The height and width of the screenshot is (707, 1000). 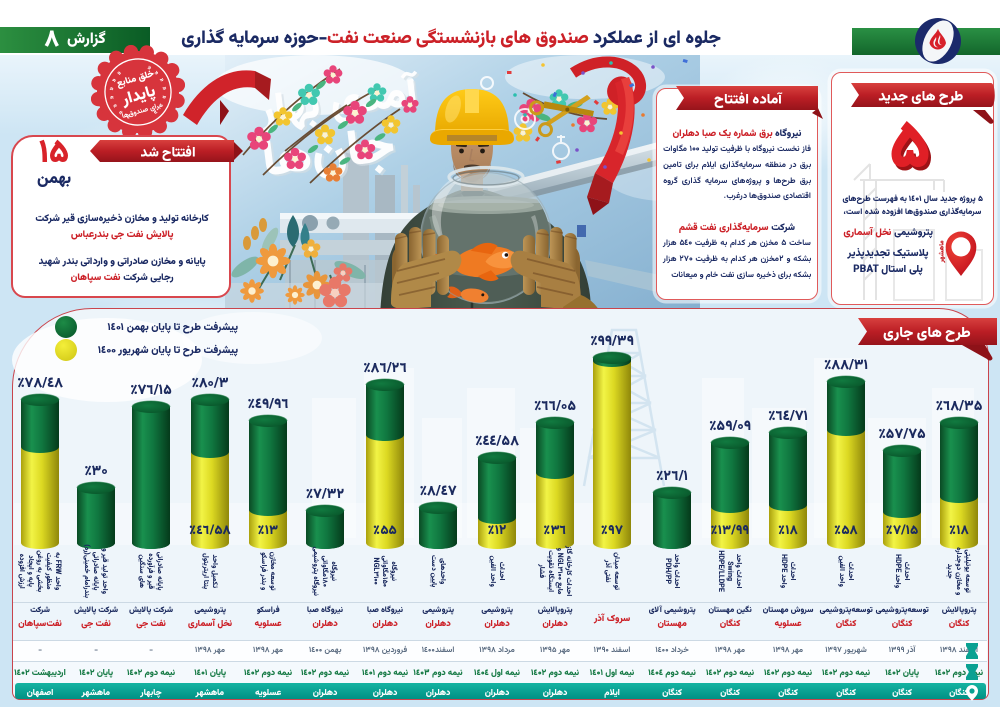 What do you see at coordinates (788, 416) in the screenshot?
I see `svg-text: ٪٦٤/۷۱` at bounding box center [788, 416].